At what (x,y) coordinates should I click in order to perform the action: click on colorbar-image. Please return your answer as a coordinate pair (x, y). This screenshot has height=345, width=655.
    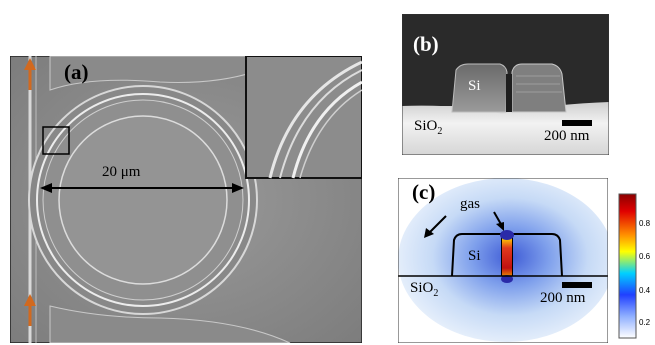
    Looking at the image, I should click on (627, 266).